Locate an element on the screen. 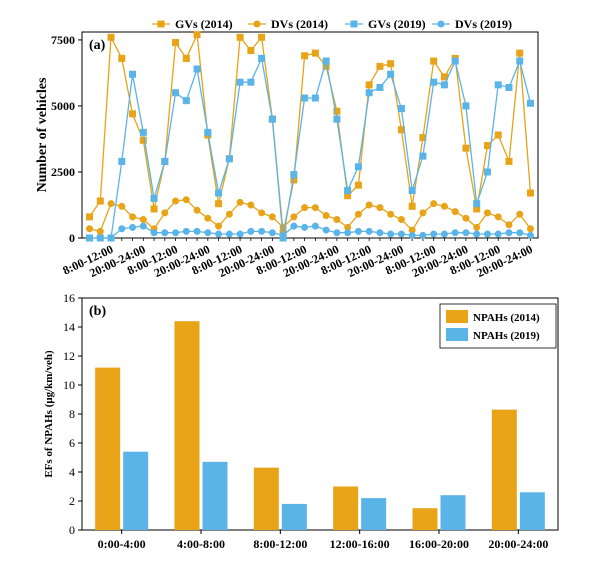  y-tick-label: 0 is located at coordinates (72, 238).